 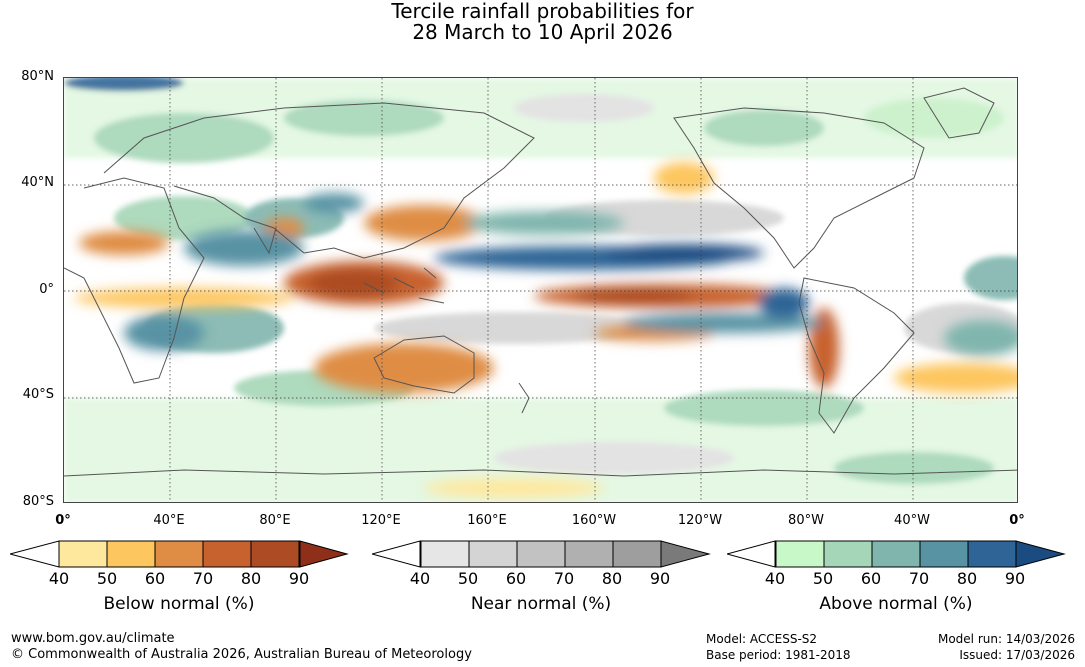 I want to click on footer-url: www.bom.gov.au/climate, so click(x=93, y=638).